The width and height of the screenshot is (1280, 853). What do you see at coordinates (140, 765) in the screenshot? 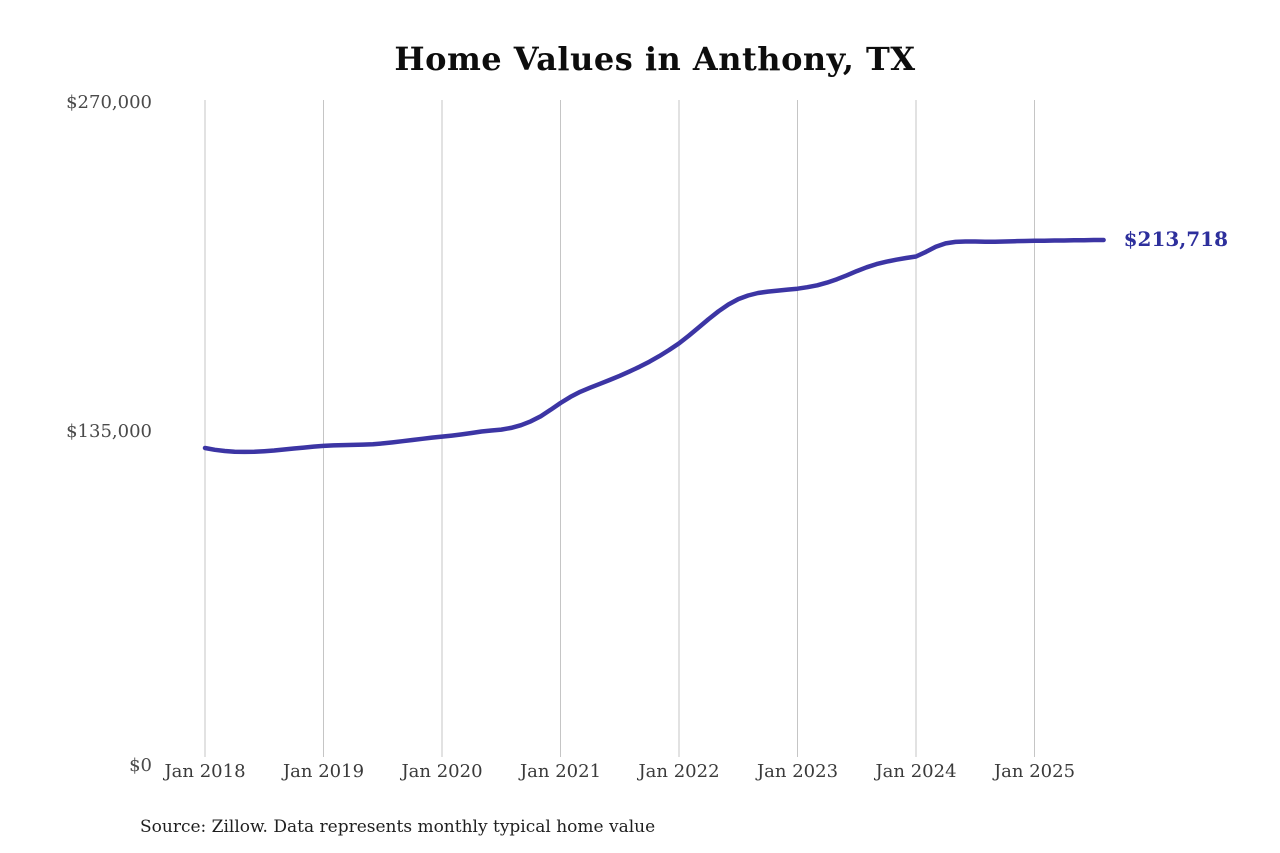
I see `y-tick-label: $0` at bounding box center [140, 765].